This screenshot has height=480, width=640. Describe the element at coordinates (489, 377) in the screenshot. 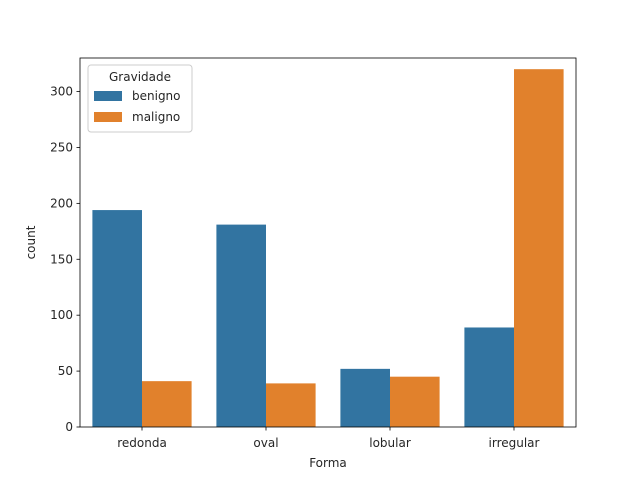

I see `bar-benigno-irregular` at that location.